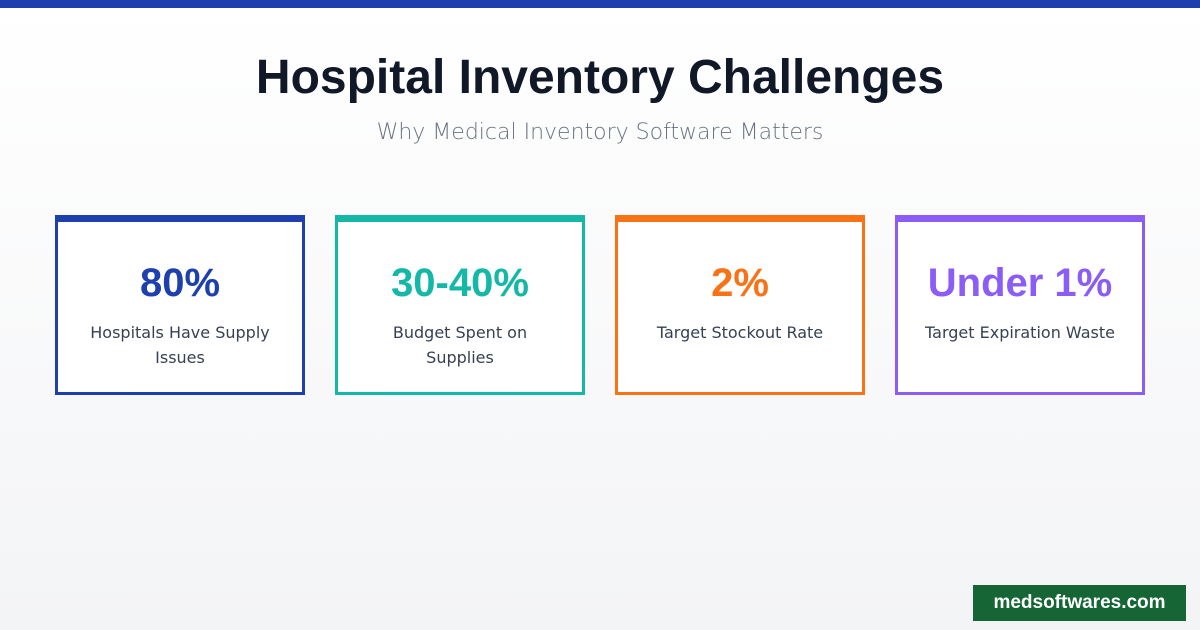 This screenshot has height=630, width=1200. What do you see at coordinates (600, 132) in the screenshot?
I see `page-subtitle: Why Medical Inventory Software Matters` at bounding box center [600, 132].